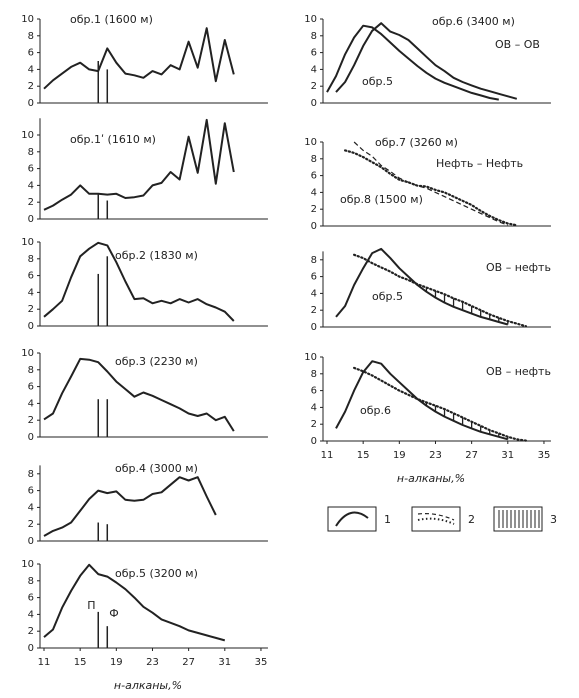 The image size is (579, 698). I want to click on x-tick-label: 11, so click(327, 455).